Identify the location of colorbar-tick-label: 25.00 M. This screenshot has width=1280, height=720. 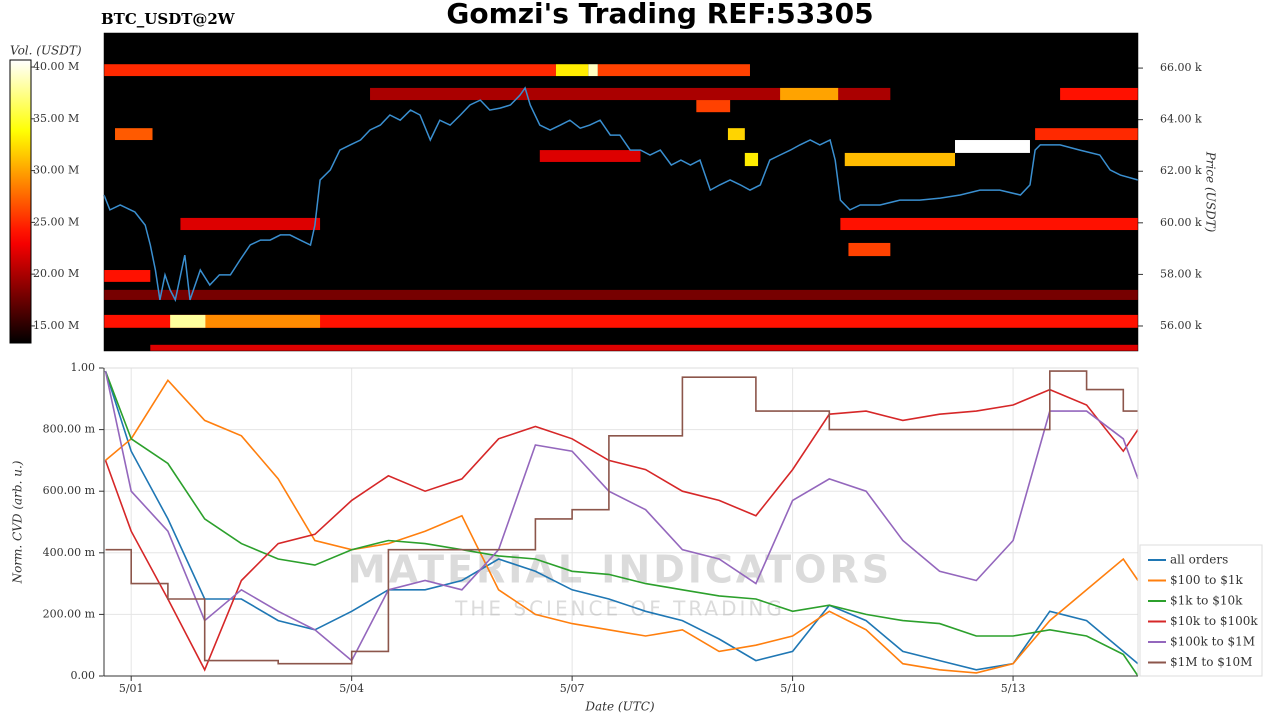
(56, 221).